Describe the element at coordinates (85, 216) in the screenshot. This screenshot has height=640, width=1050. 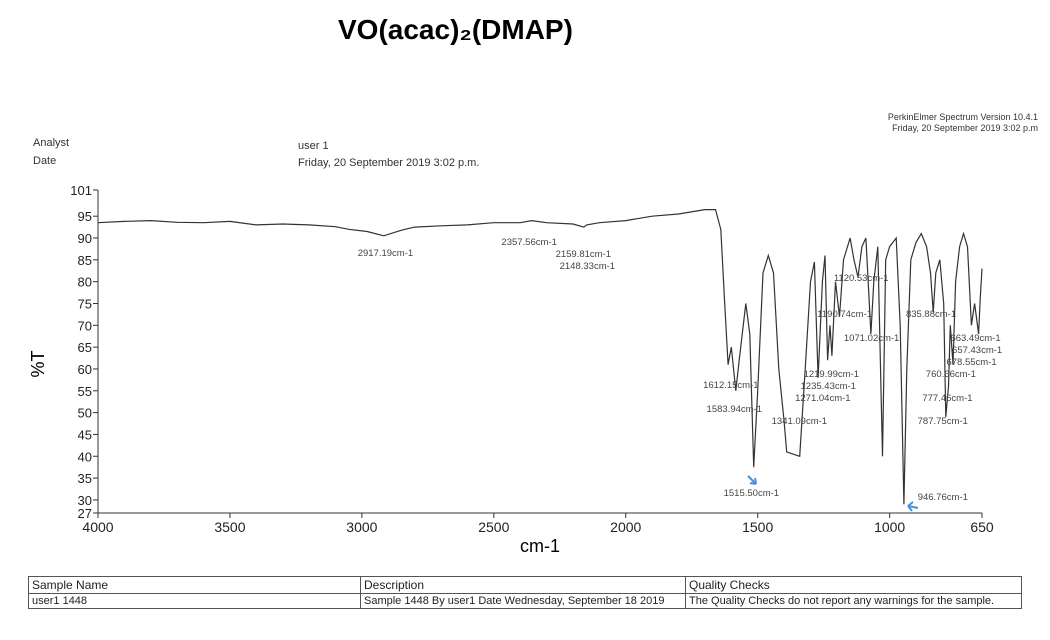
I see `y-tick-label: 95` at that location.